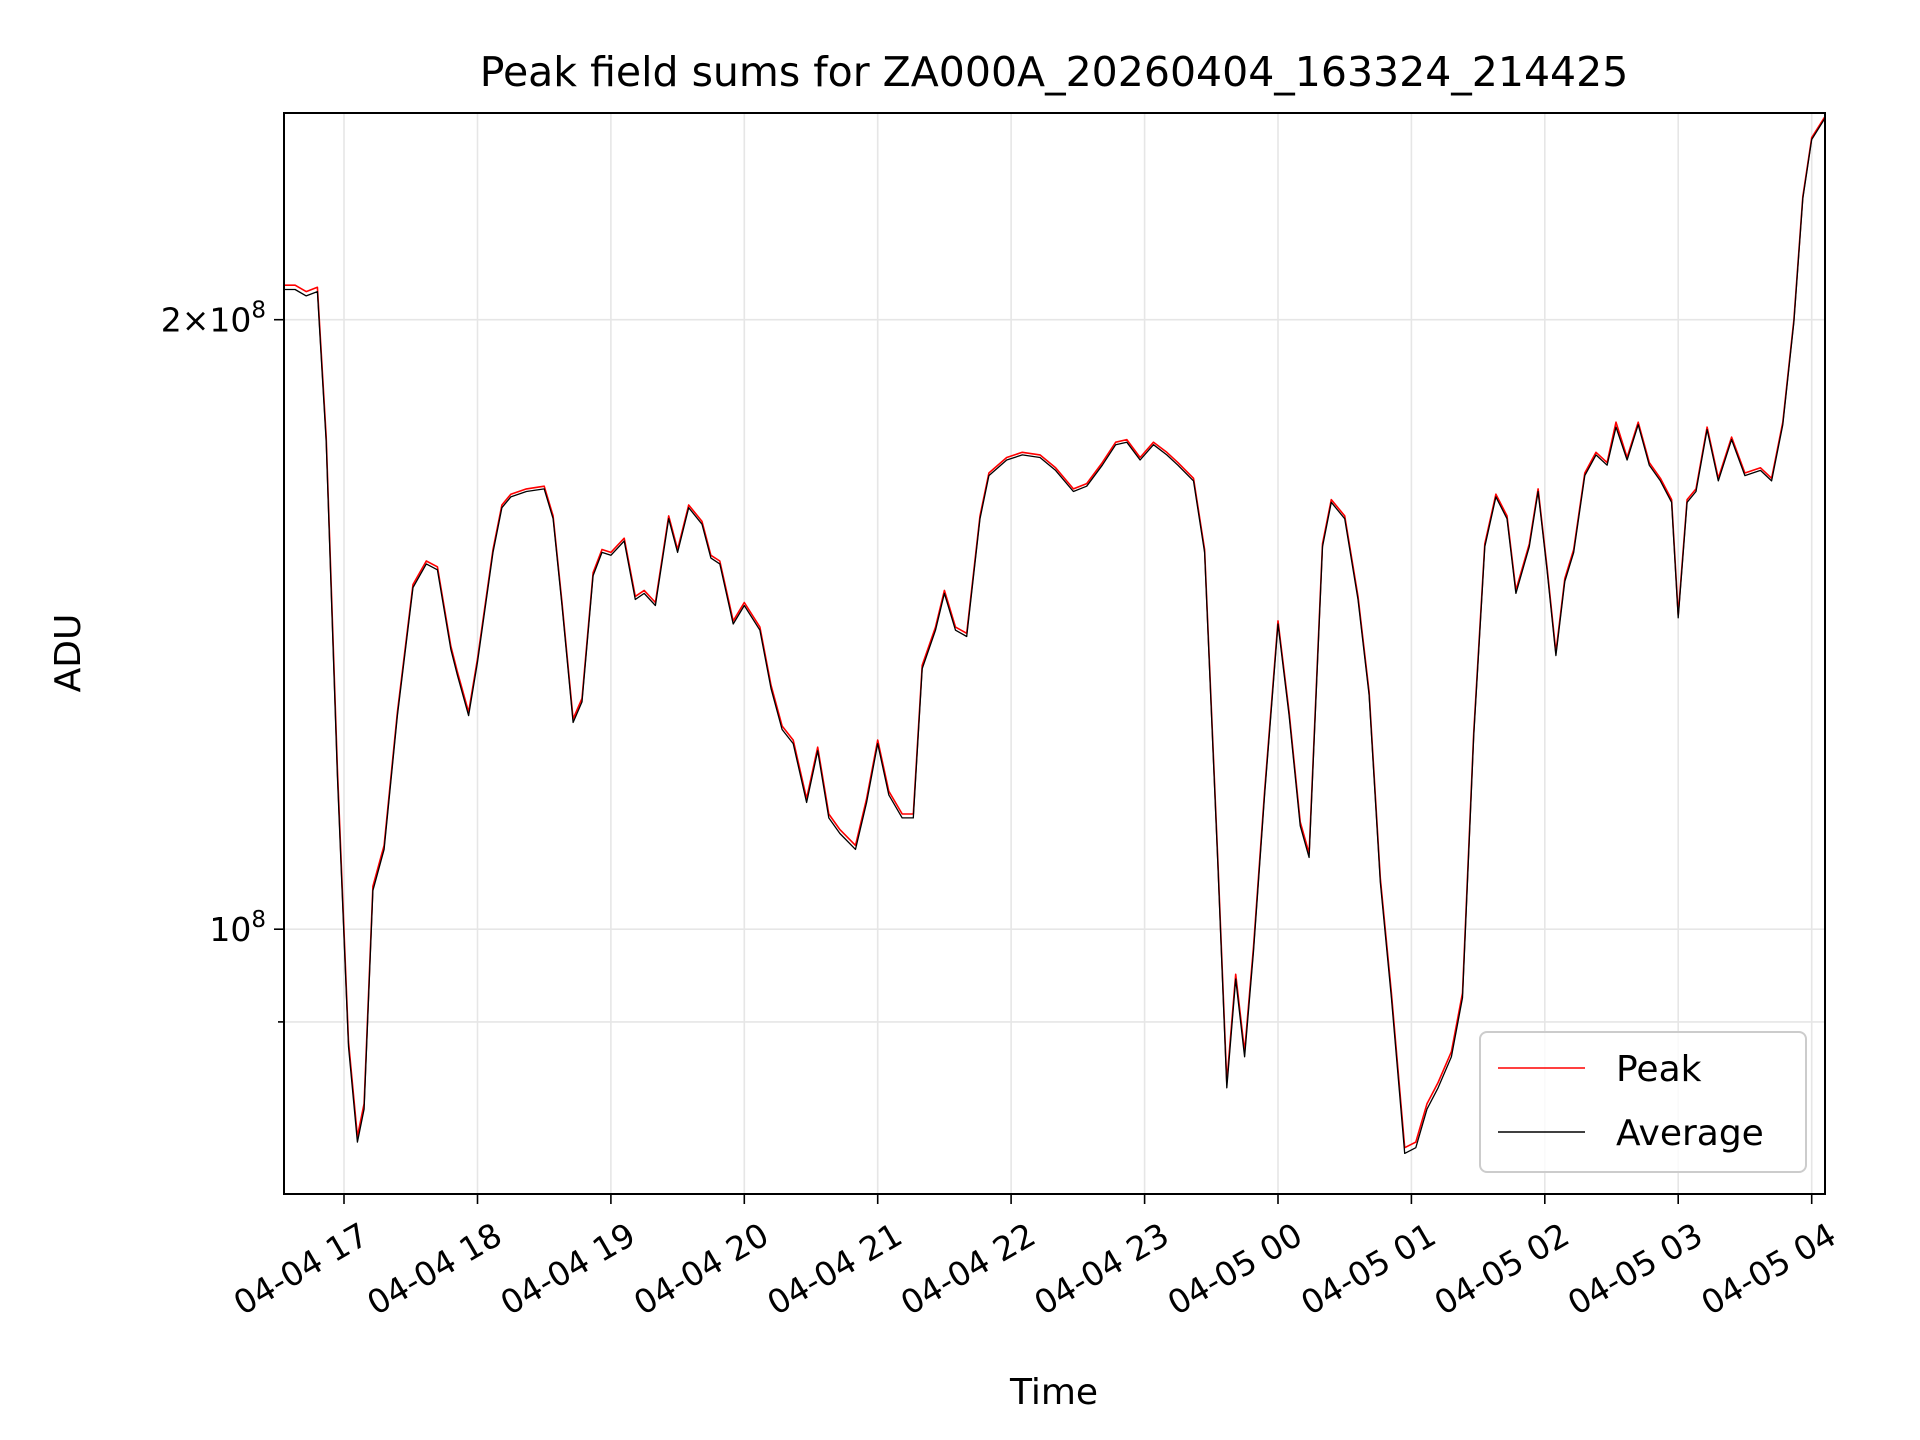  I want to click on y-axis-label: ADU, so click(68, 653).